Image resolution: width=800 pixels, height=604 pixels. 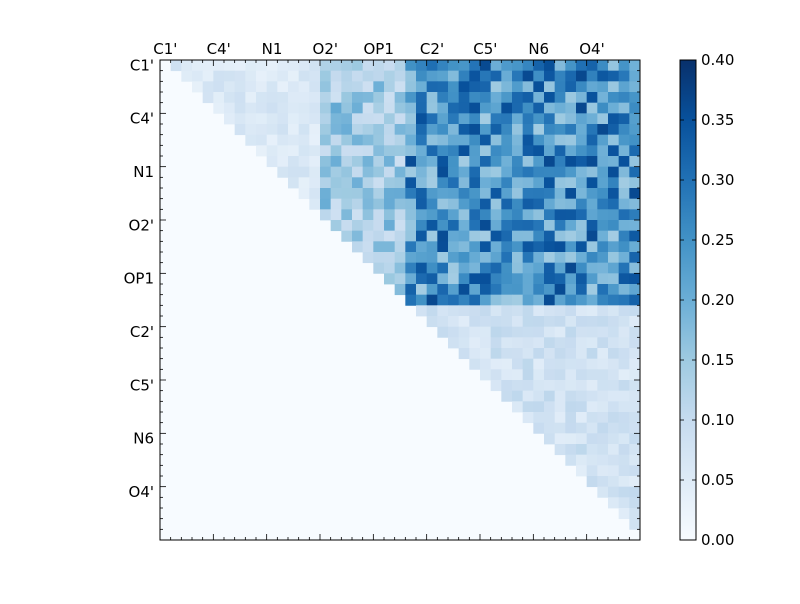 I want to click on y-tick-label: C5', so click(x=142, y=385).